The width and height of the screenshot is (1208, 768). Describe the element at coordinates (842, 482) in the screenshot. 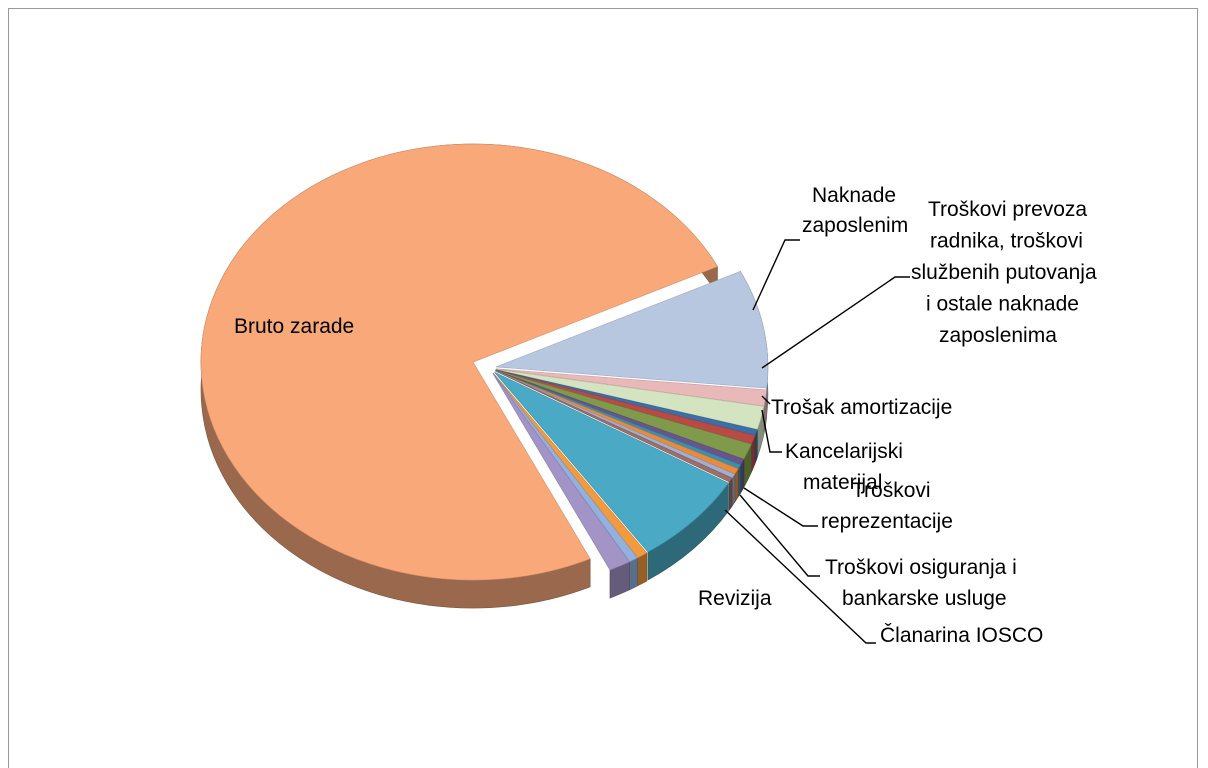

I see `slice-label-line: materijal` at that location.